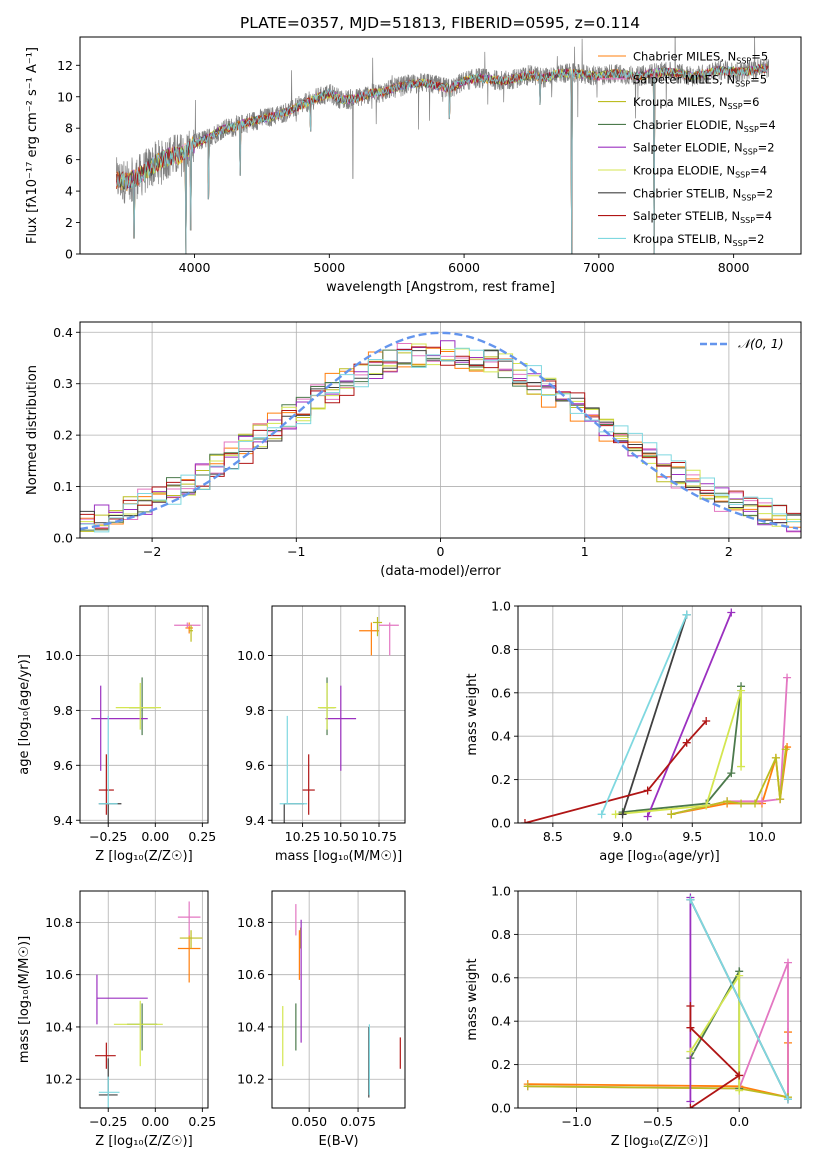 Image resolution: width=819 pixels, height=1170 pixels. I want to click on mass-vs-ebv-ytick-label: 10.8, so click(251, 922).